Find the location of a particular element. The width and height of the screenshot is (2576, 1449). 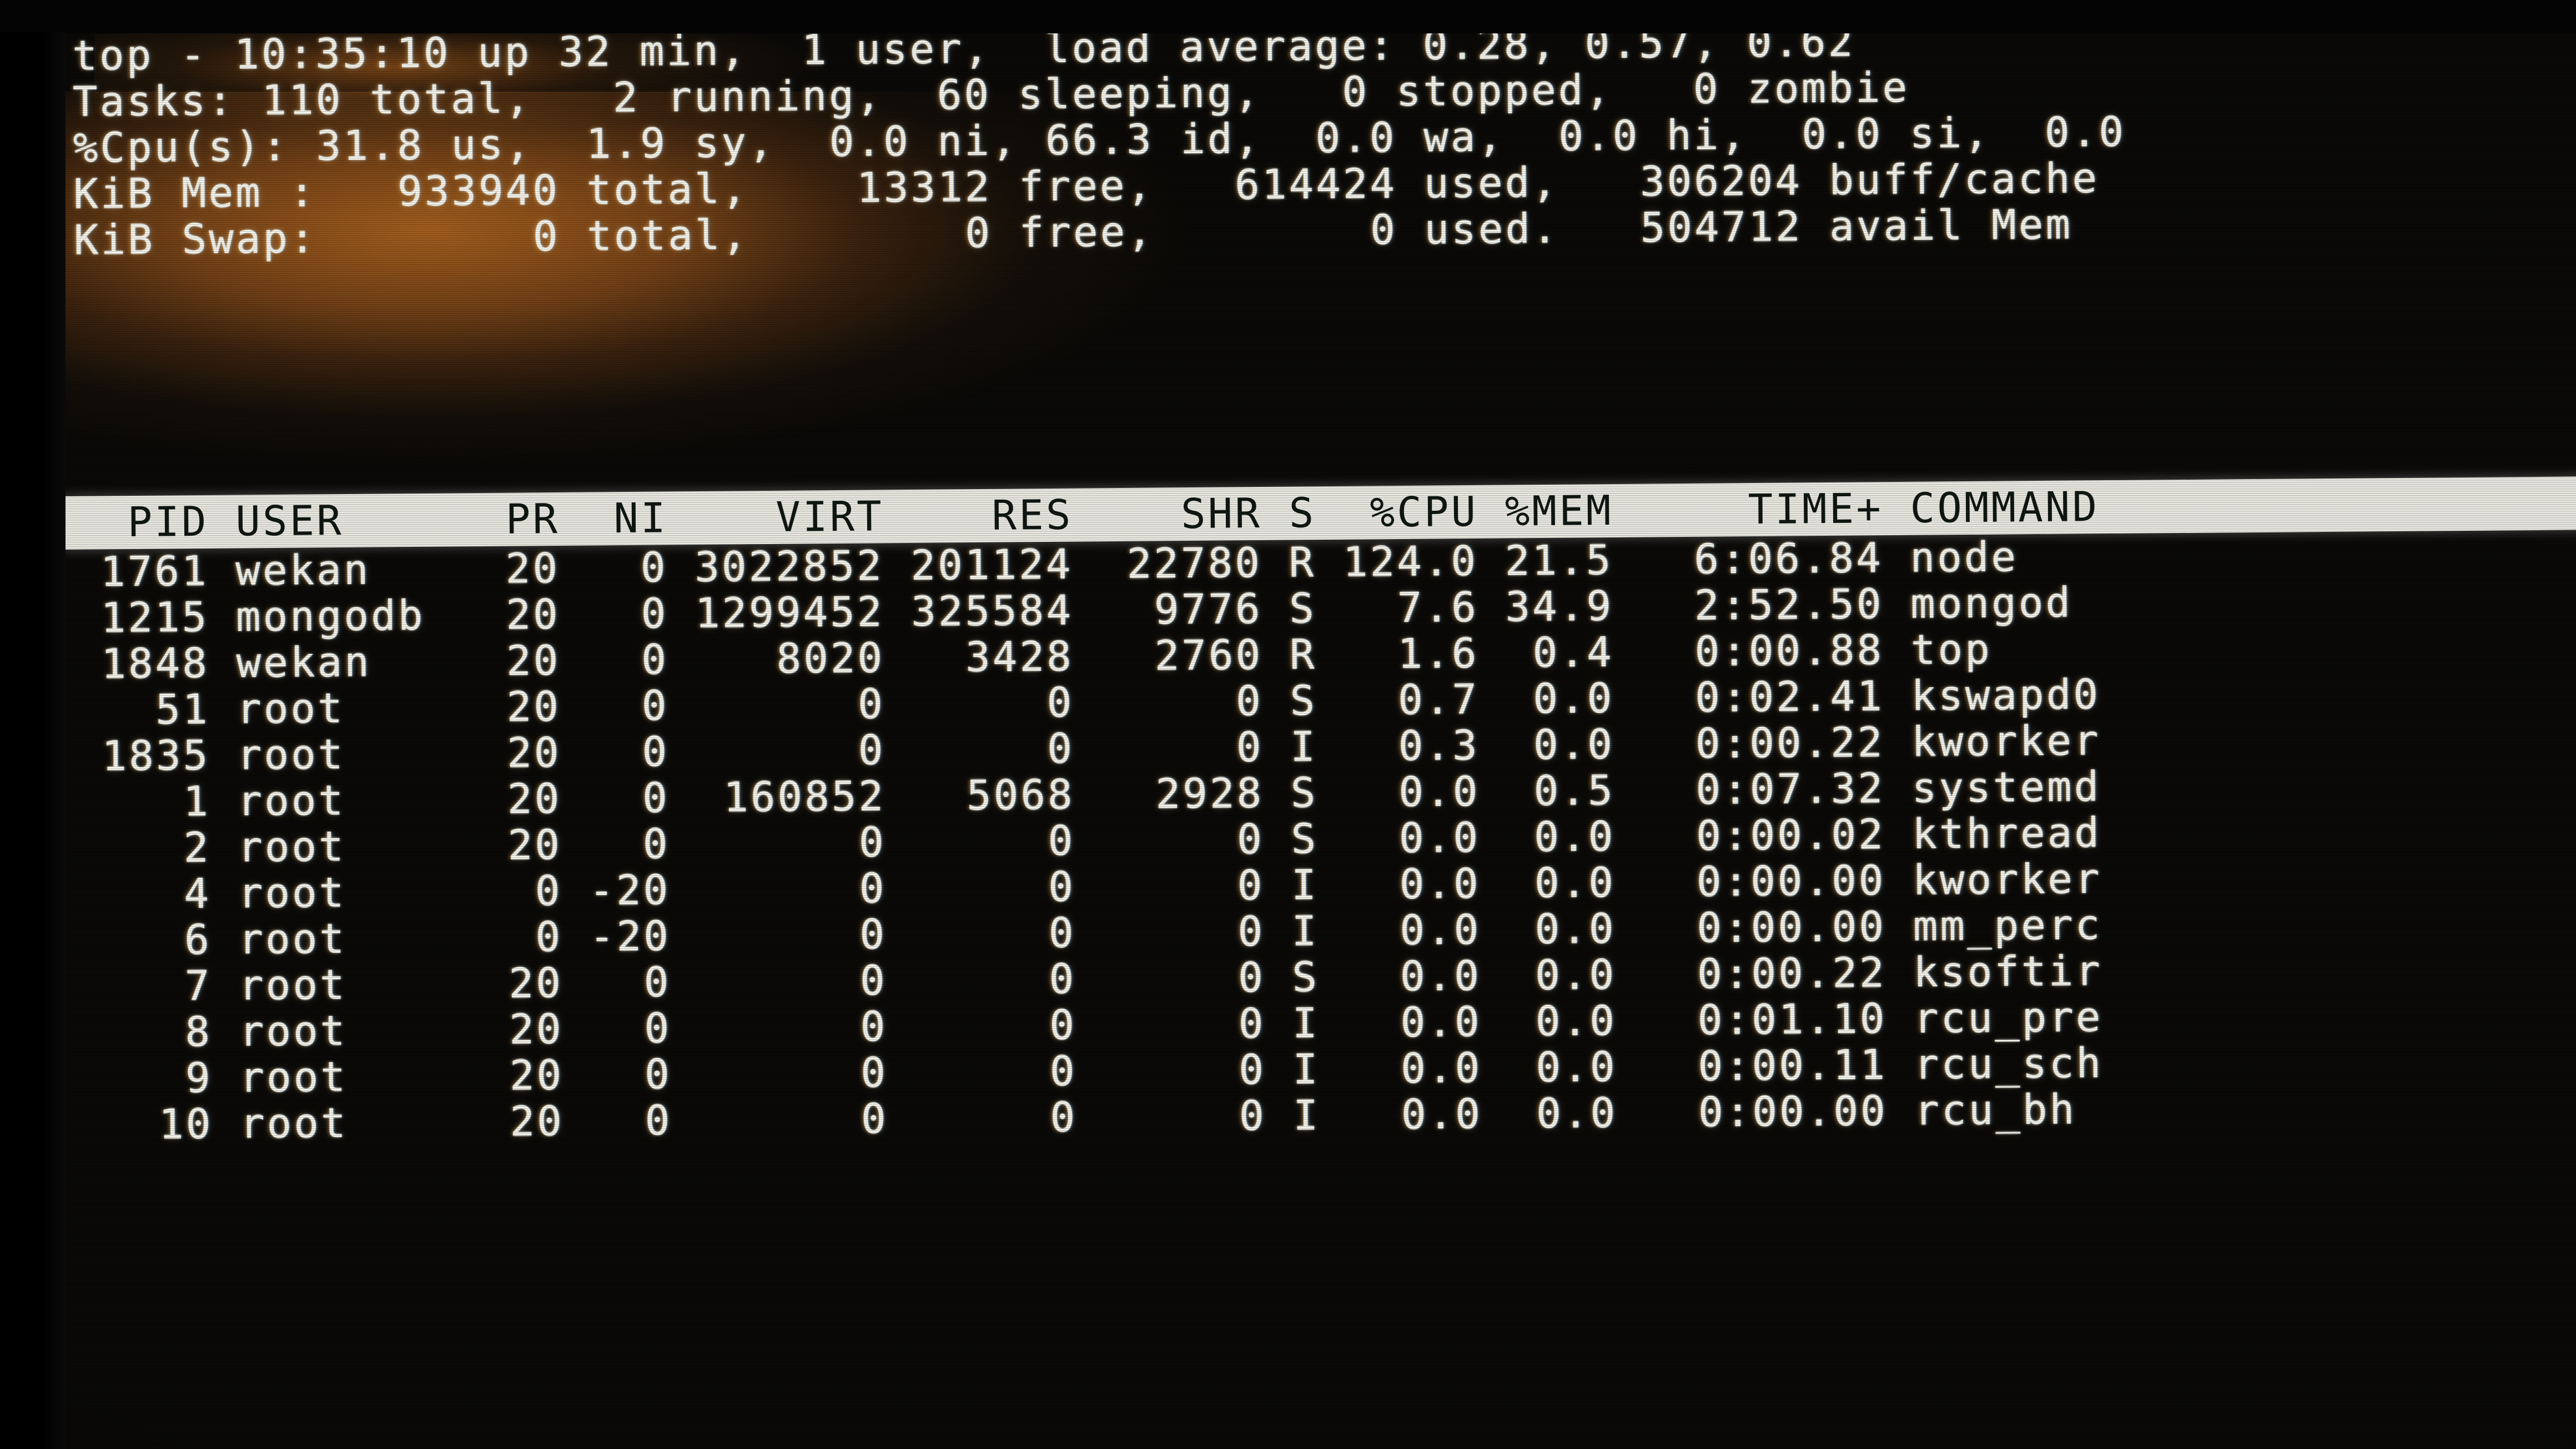

monitor-bezel-left is located at coordinates (33, 724).